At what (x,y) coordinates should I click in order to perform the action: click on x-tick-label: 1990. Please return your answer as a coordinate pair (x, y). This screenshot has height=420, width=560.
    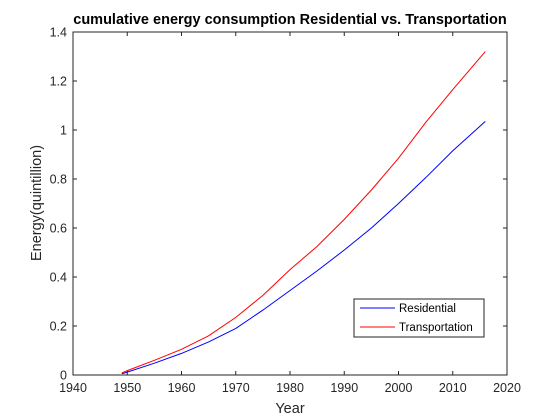
    Looking at the image, I should click on (344, 388).